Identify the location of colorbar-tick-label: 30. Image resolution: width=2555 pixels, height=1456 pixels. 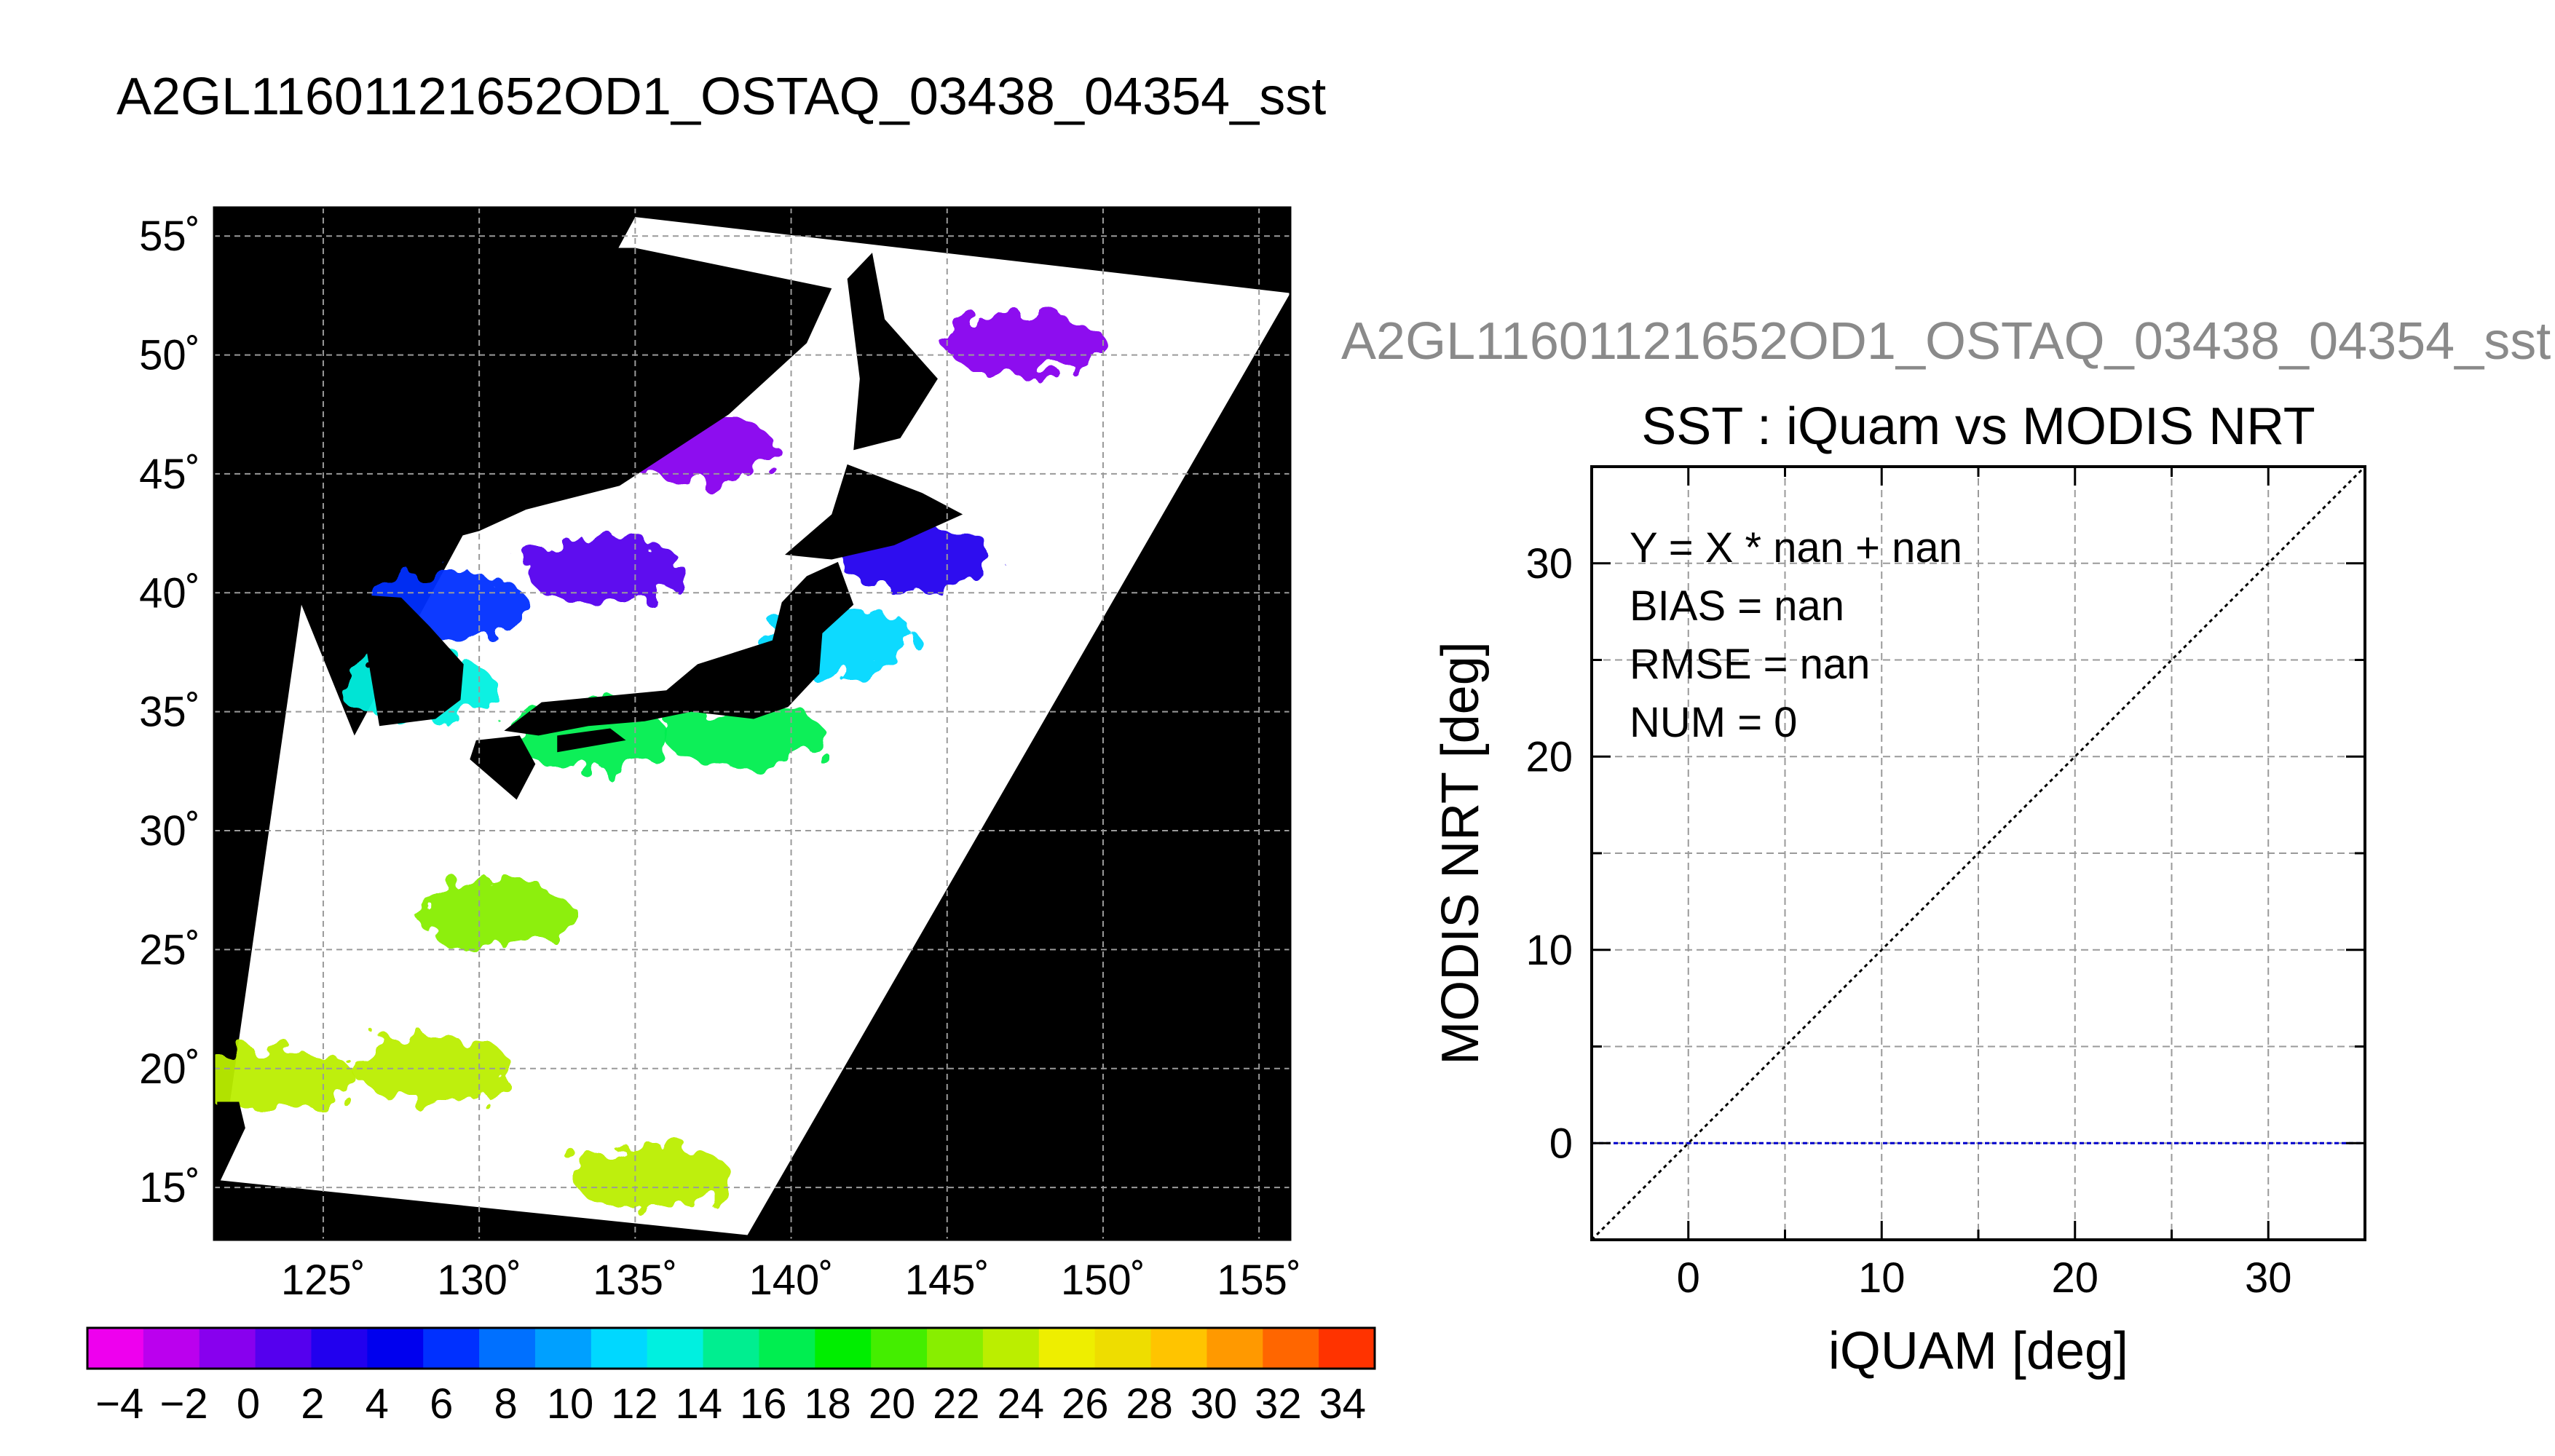
(1214, 1404).